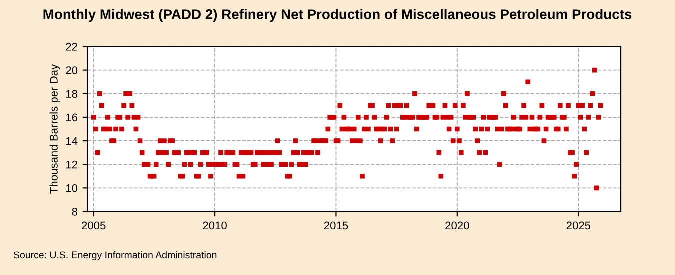 This screenshot has height=275, width=675. What do you see at coordinates (336, 226) in the screenshot?
I see `x-tick-label: 2015` at bounding box center [336, 226].